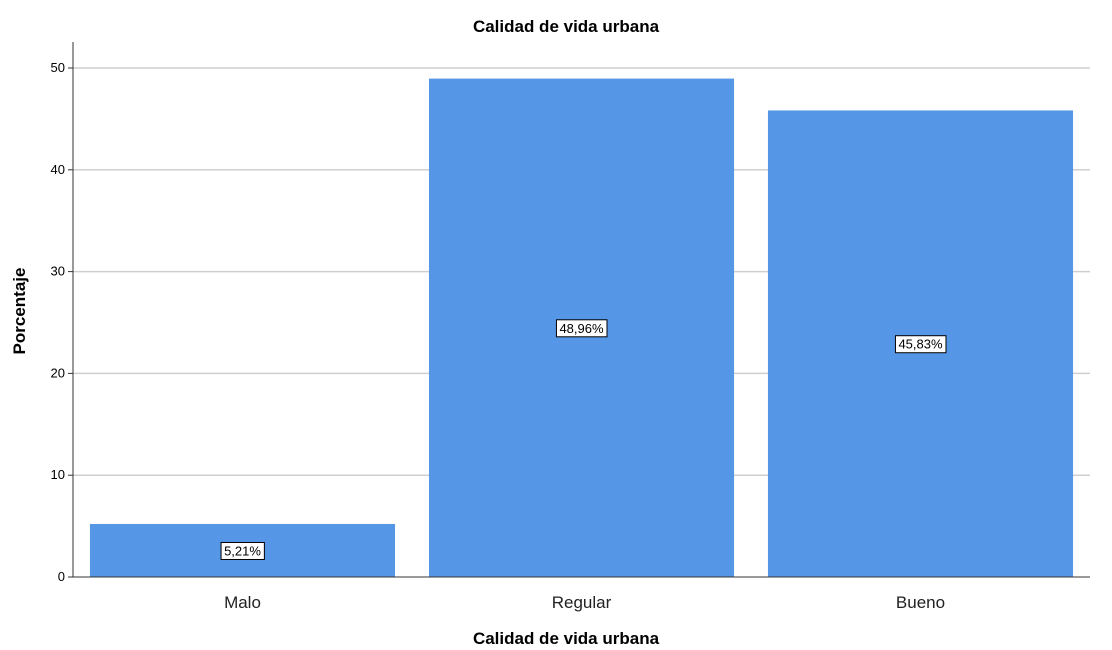 The height and width of the screenshot is (650, 1112). What do you see at coordinates (58, 372) in the screenshot?
I see `y-tick-label: 20` at bounding box center [58, 372].